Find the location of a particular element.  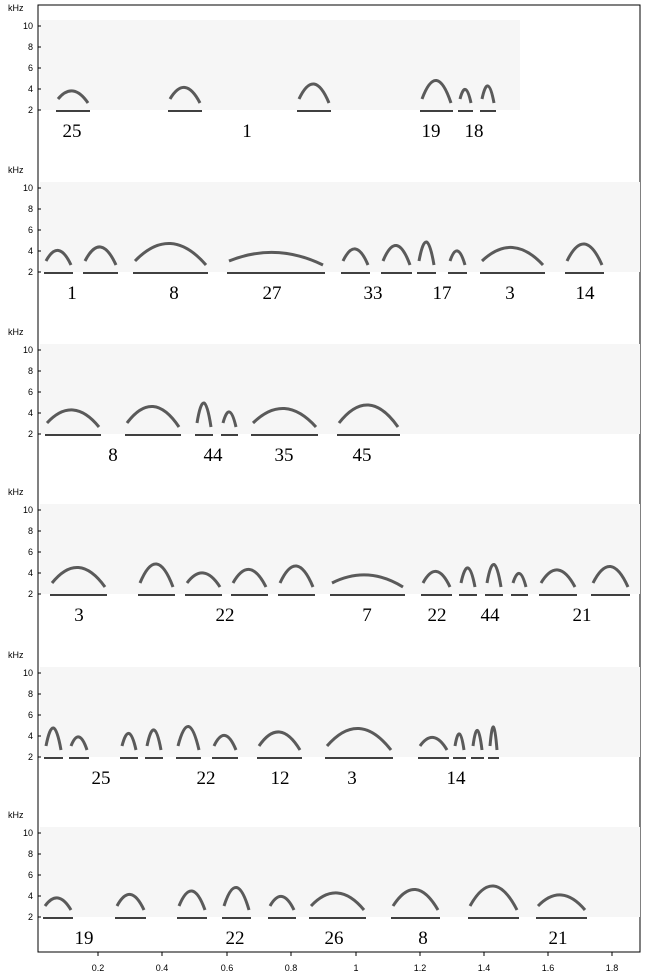

x-tick-label: 0.2 is located at coordinates (98, 968).